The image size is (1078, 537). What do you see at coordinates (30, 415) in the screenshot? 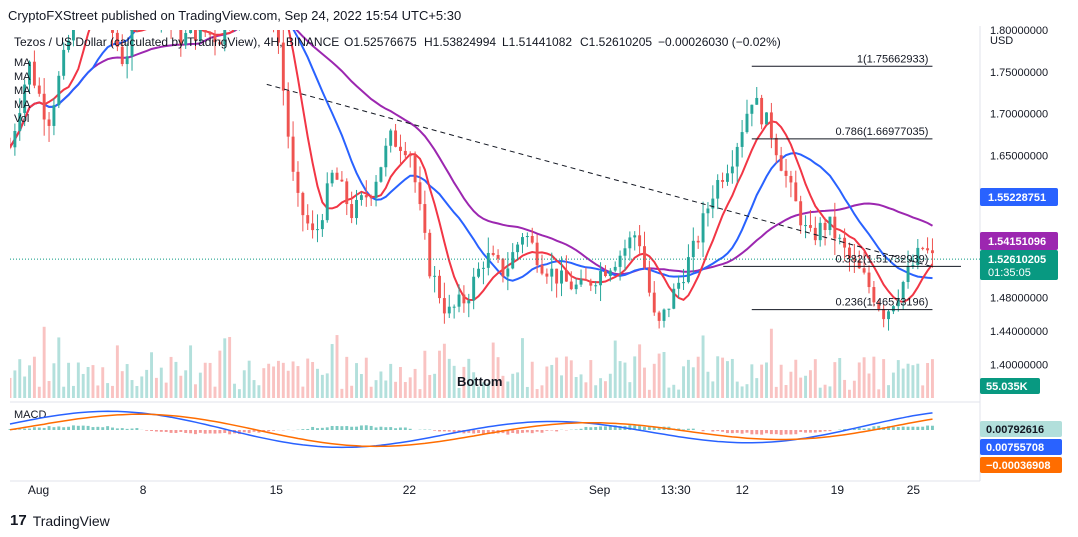
I see `macd-label: MACD` at bounding box center [30, 415].